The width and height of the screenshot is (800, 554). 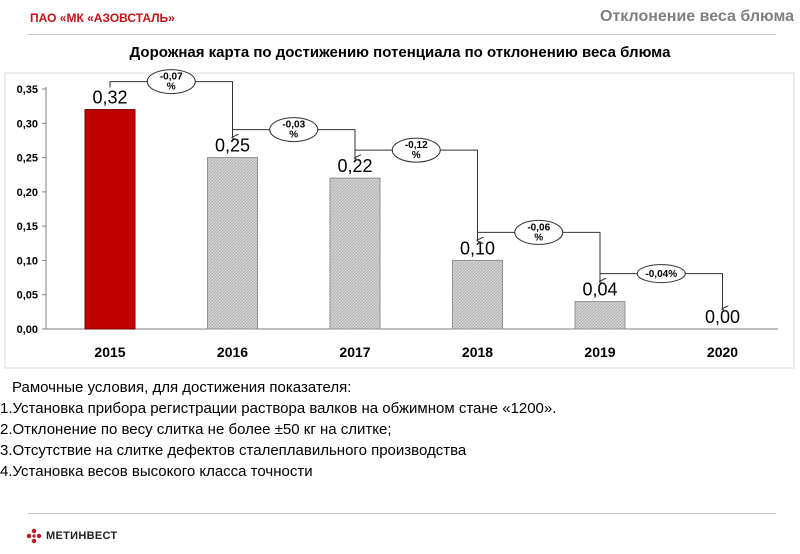 I want to click on step-connector-2017-2018: -0,12%, so click(x=416, y=188).